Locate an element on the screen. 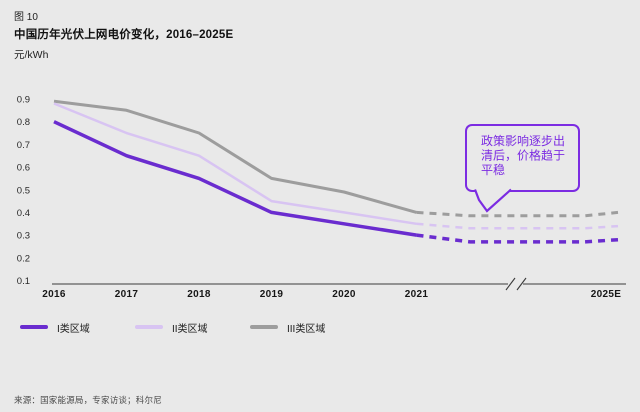  y-axis-label: 0.2 is located at coordinates (23, 258).